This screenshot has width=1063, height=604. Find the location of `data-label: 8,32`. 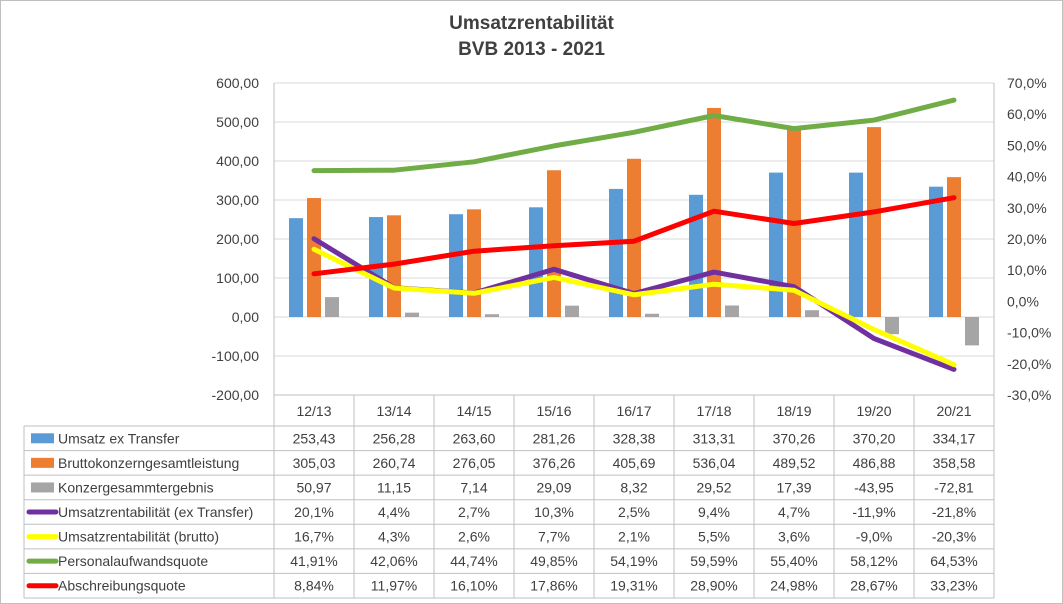

data-label: 8,32 is located at coordinates (633, 487).